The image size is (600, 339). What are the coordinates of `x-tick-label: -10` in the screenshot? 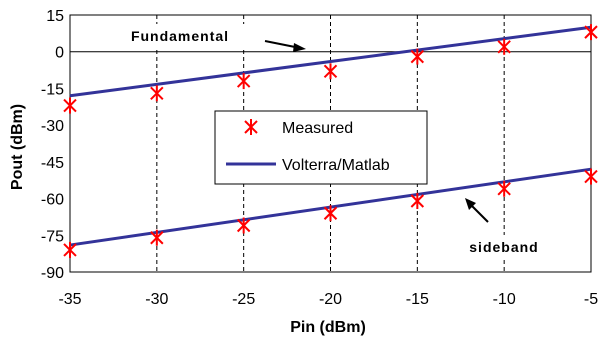 It's located at (504, 299).